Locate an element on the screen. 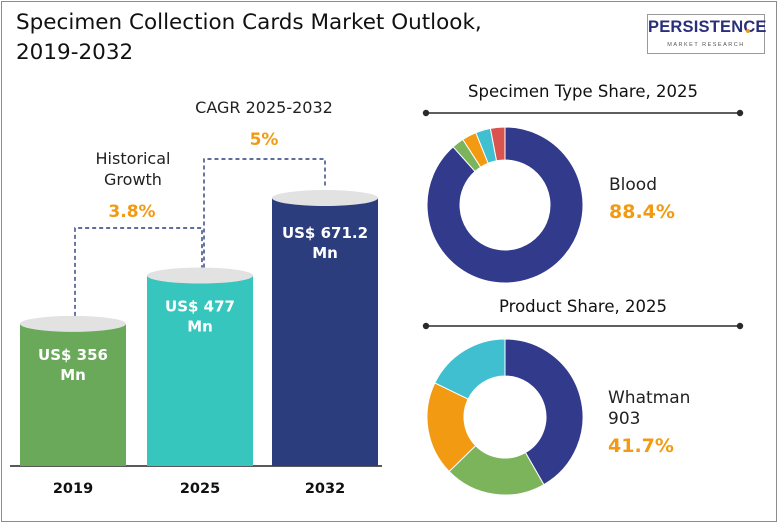 The width and height of the screenshot is (779, 524). bar-top-2025 is located at coordinates (200, 275).